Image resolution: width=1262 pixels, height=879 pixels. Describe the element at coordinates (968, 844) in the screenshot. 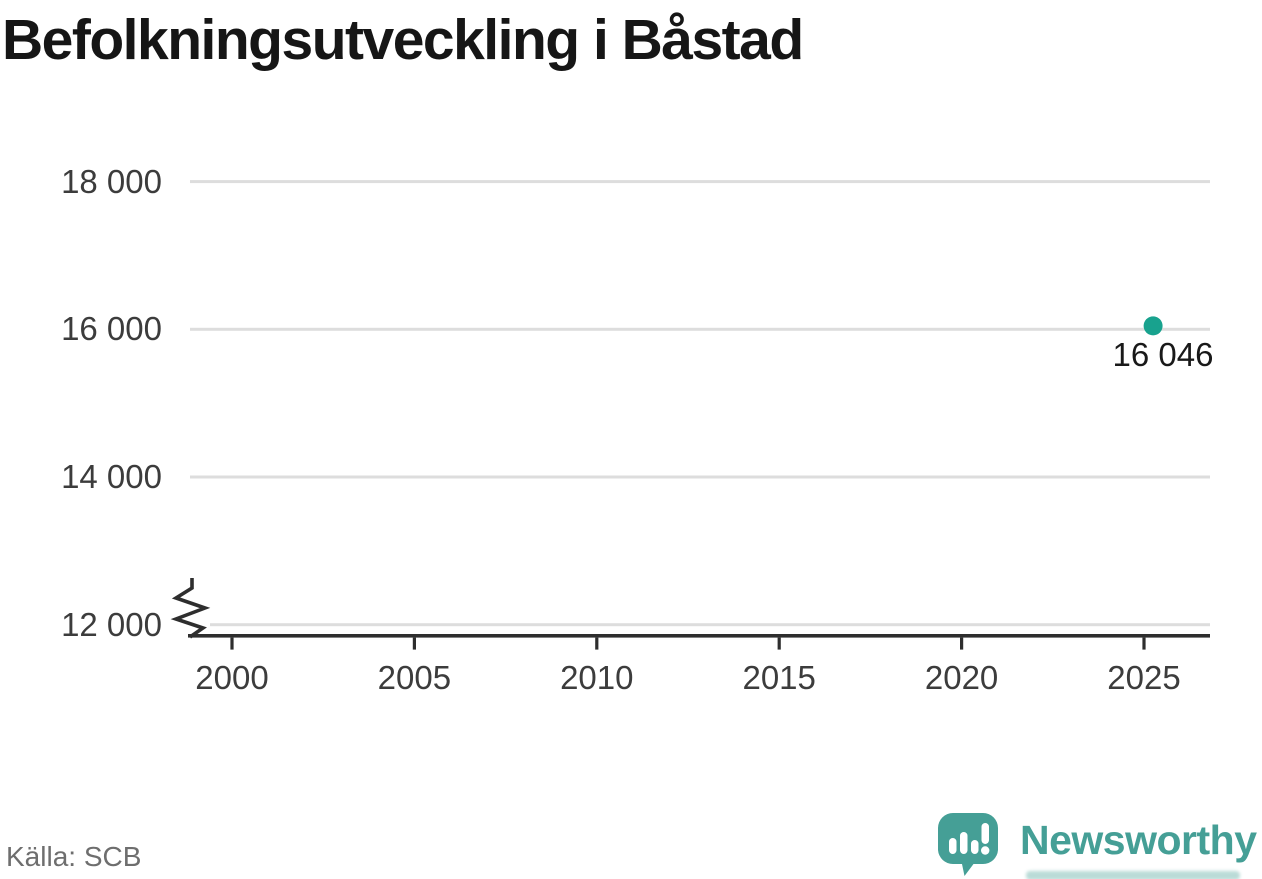

I see `newsworthy-speech-bubble-chart-icon` at that location.